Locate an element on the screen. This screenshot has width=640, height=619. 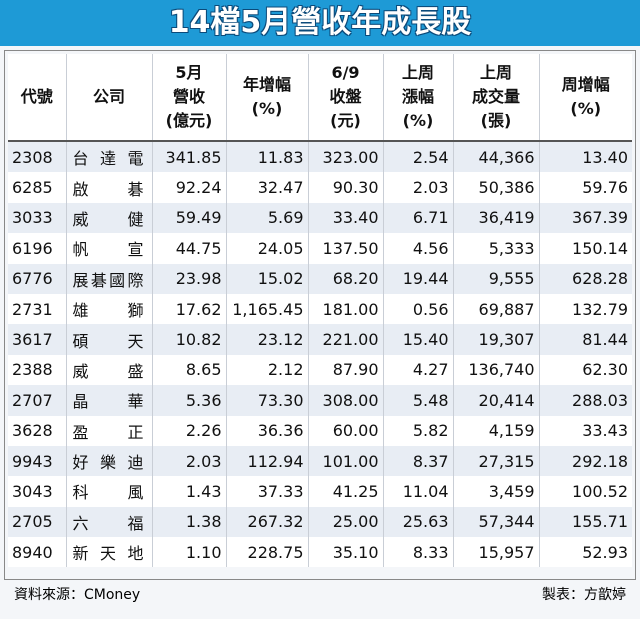
header-line: 周增幅 is located at coordinates (585, 84).